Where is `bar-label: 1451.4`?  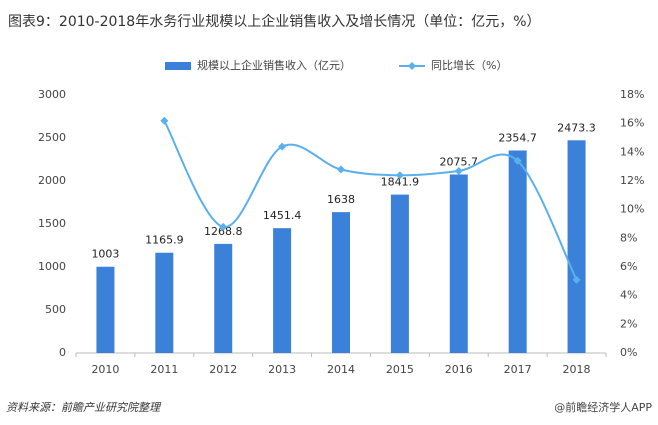
bar-label: 1451.4 is located at coordinates (282, 215).